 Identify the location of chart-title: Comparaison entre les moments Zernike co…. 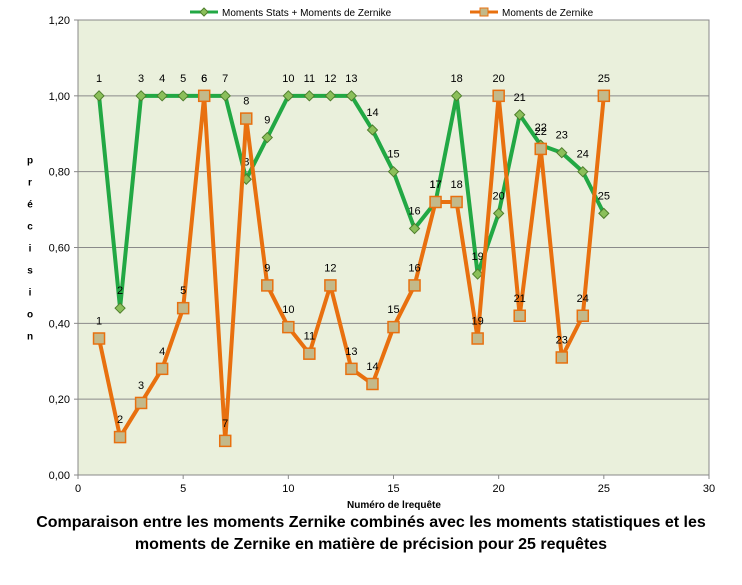
(371, 533).